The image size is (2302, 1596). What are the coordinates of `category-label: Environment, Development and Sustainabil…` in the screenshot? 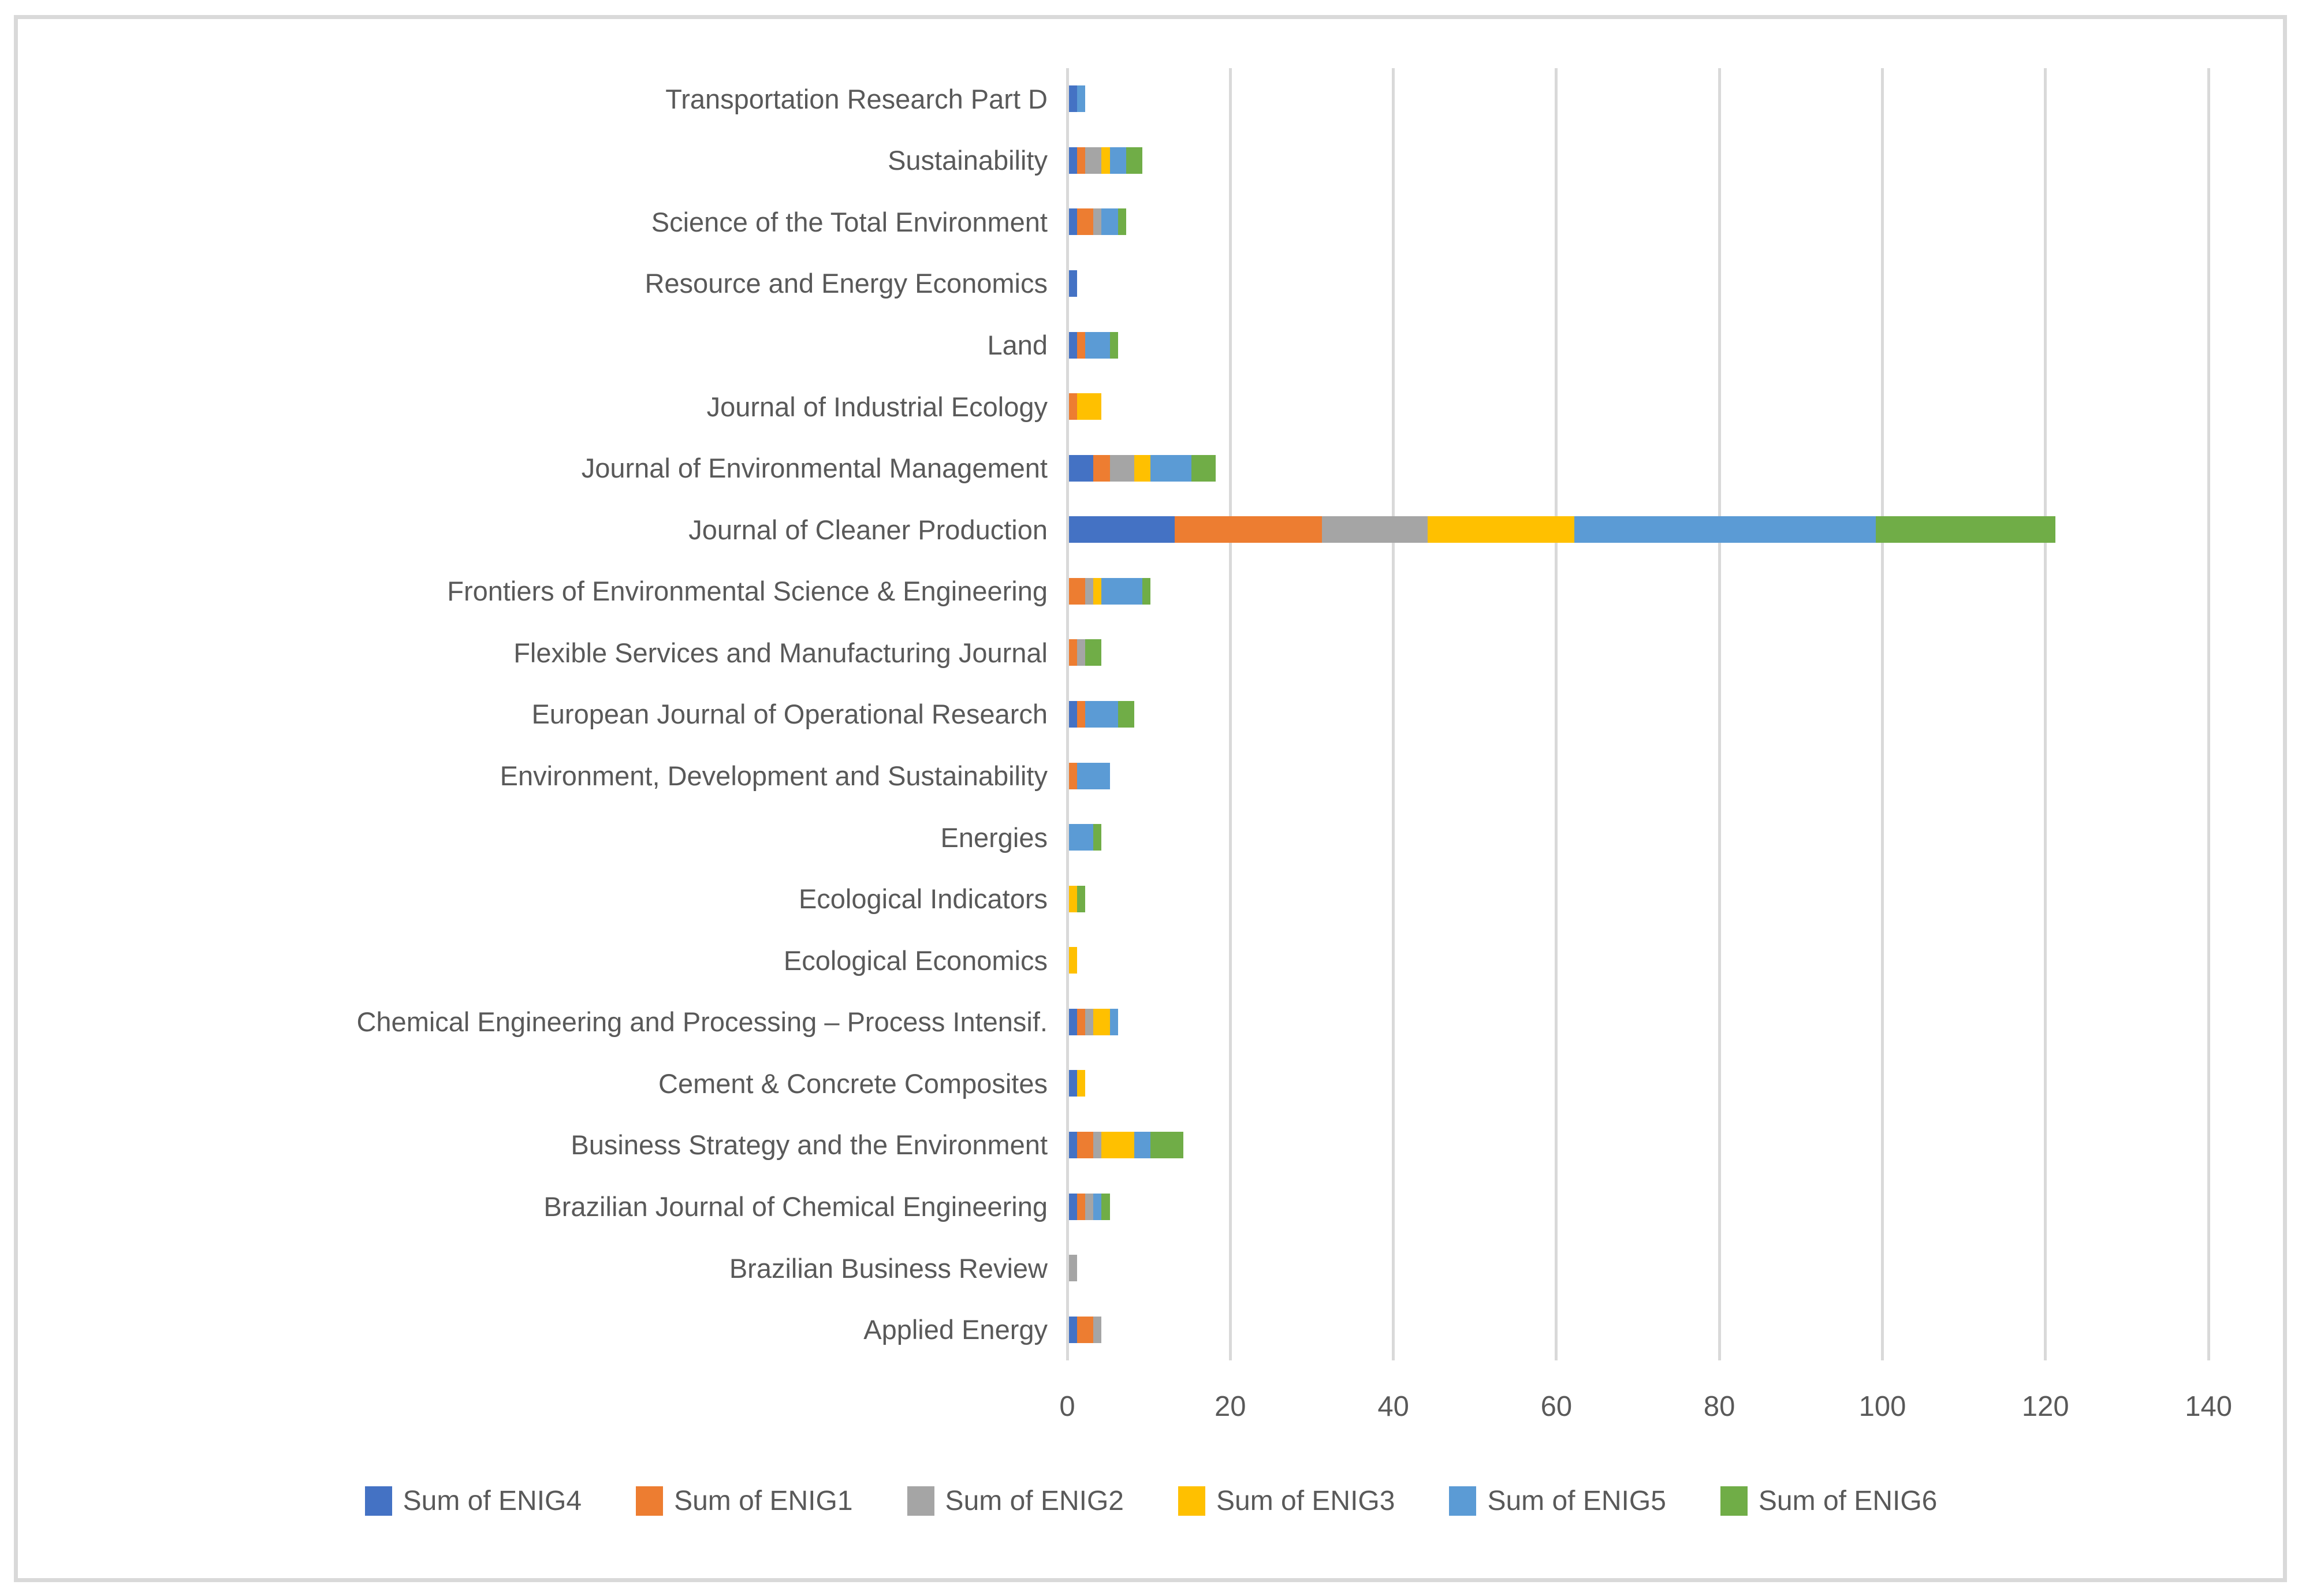 It's located at (774, 776).